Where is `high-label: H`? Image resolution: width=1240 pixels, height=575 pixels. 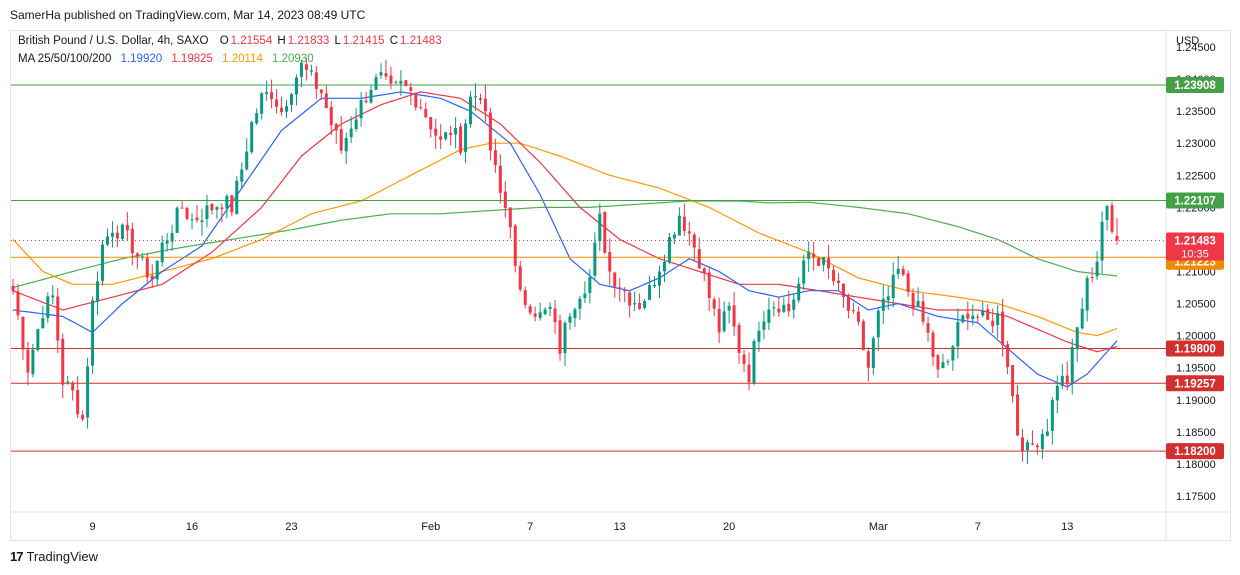 high-label: H is located at coordinates (281, 41).